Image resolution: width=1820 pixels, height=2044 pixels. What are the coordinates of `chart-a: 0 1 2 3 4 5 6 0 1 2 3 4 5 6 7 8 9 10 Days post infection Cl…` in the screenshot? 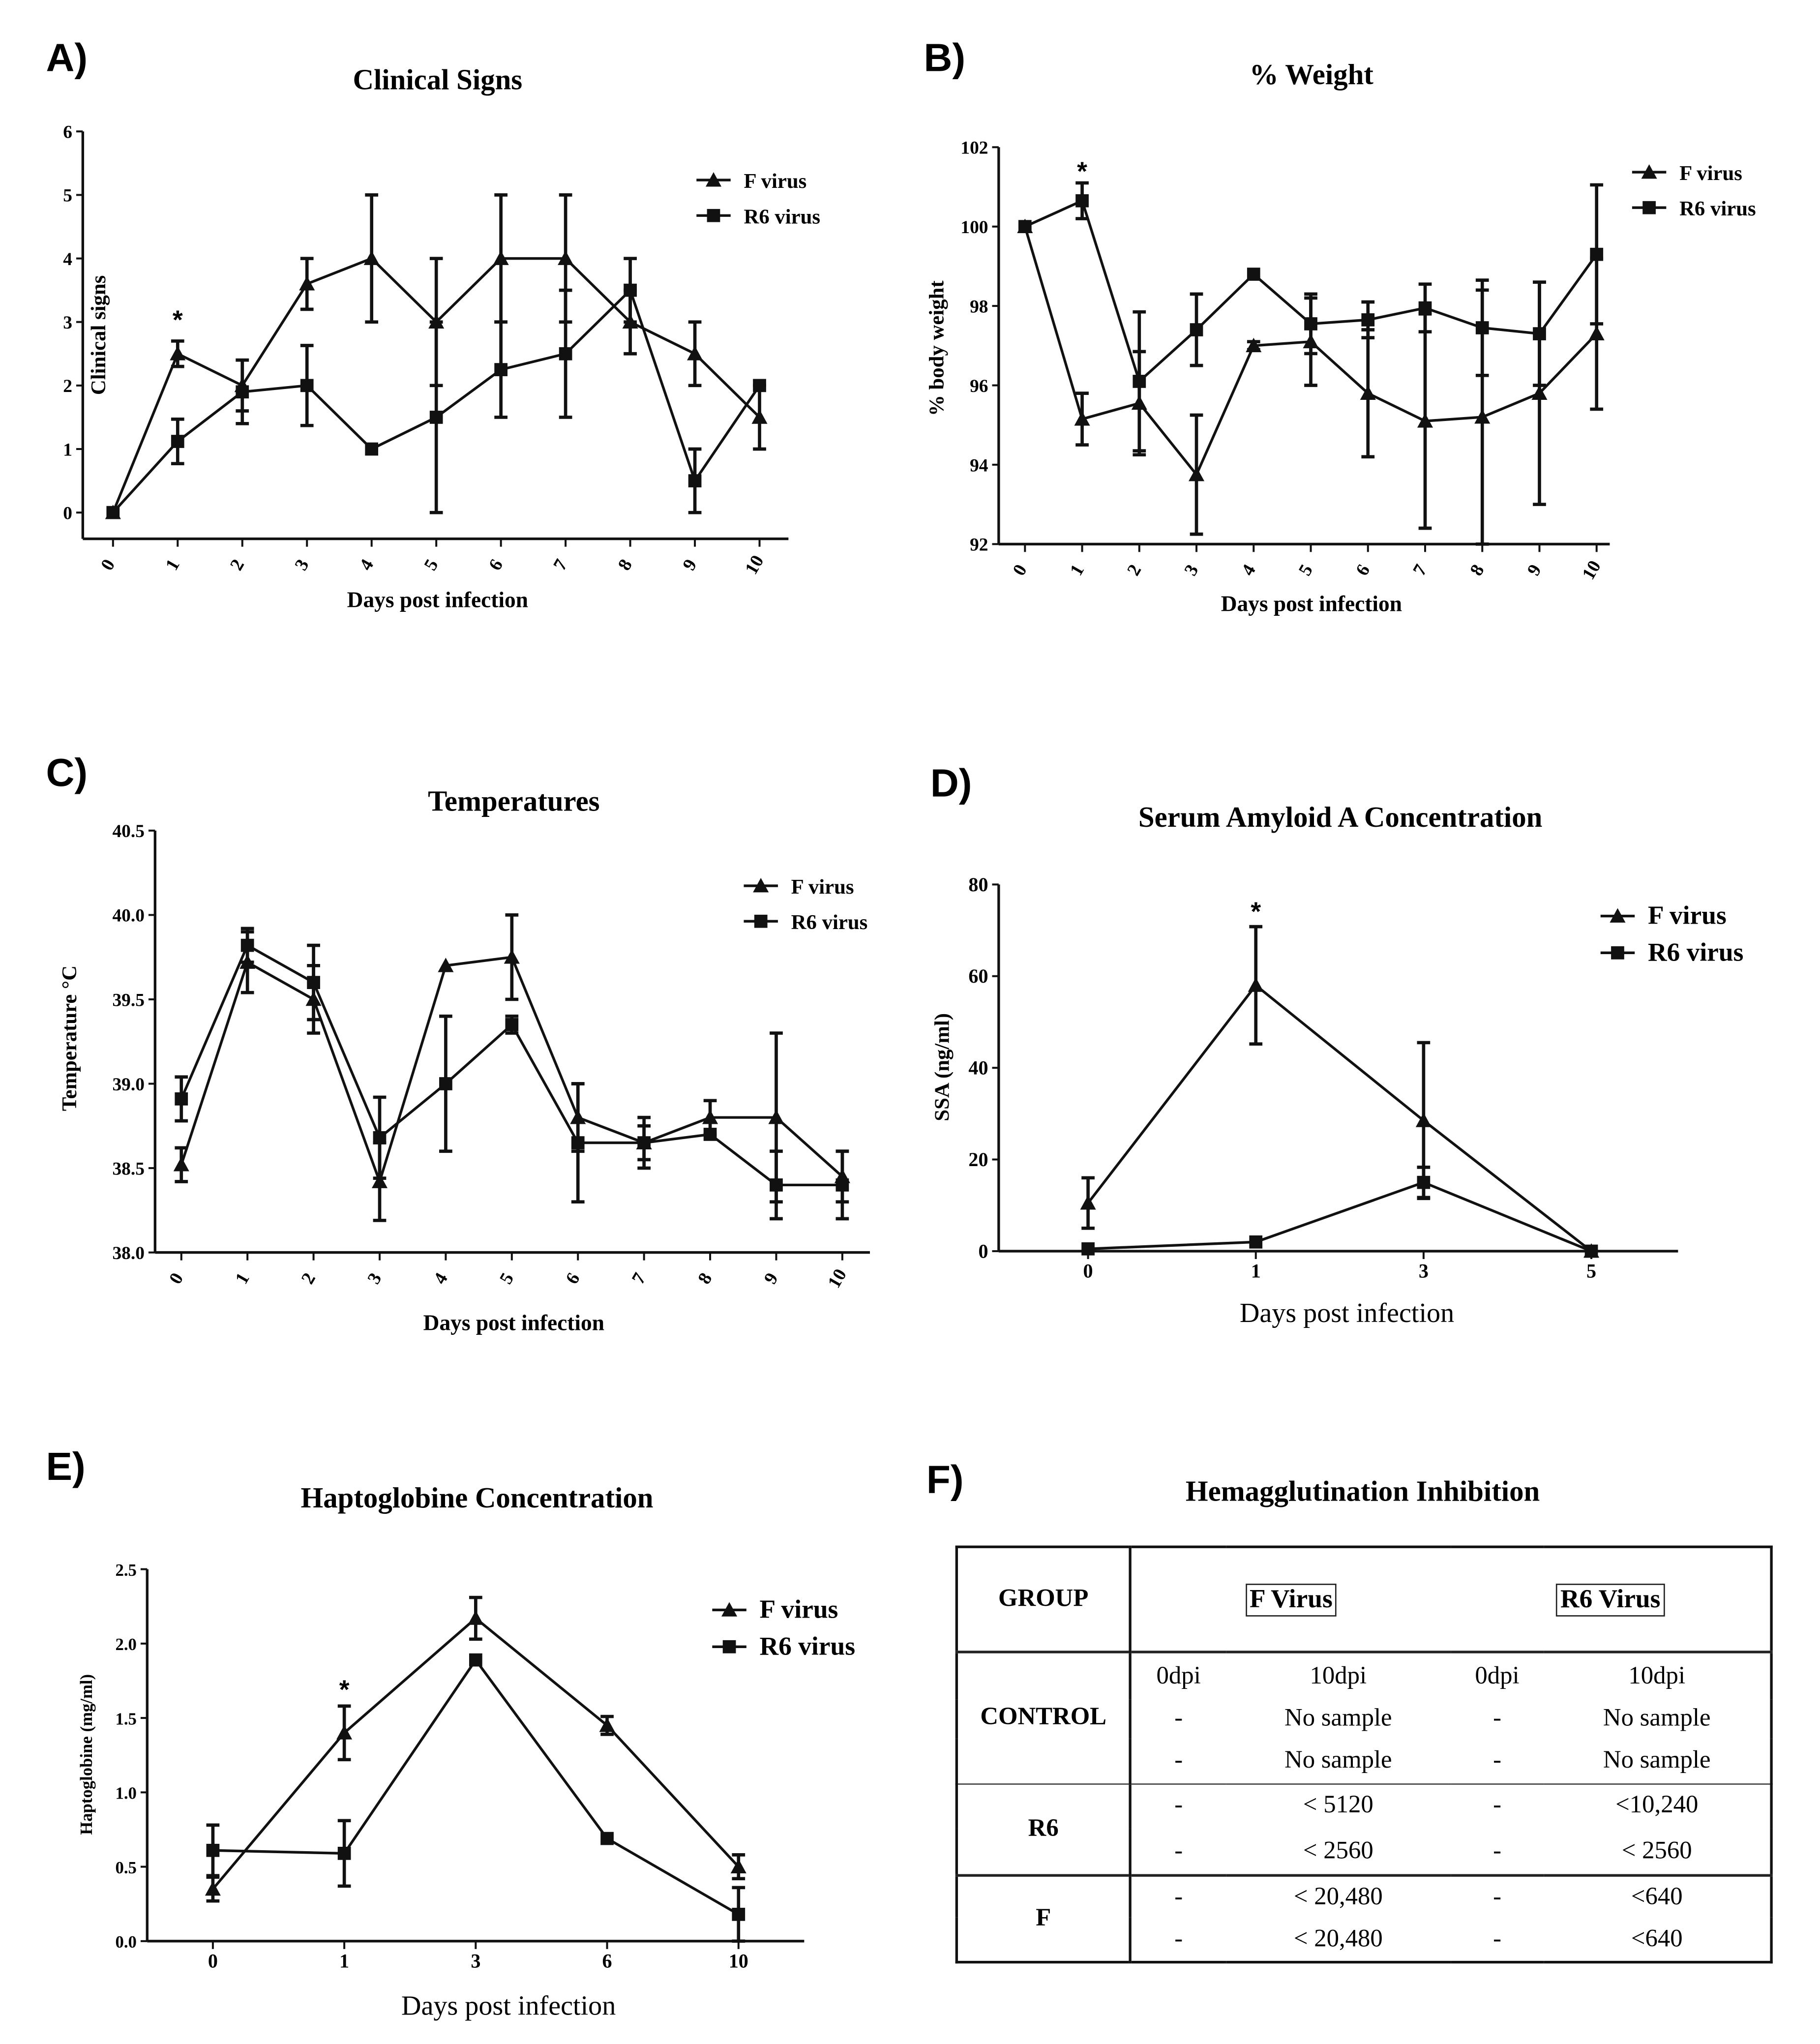 It's located at (441, 367).